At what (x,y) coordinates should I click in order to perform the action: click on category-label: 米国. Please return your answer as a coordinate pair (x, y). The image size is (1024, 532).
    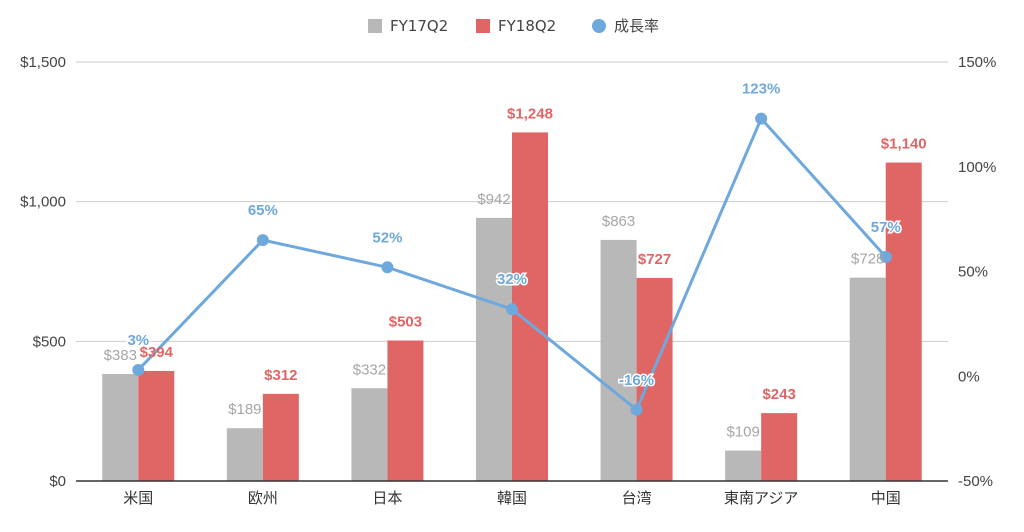
    Looking at the image, I should click on (138, 498).